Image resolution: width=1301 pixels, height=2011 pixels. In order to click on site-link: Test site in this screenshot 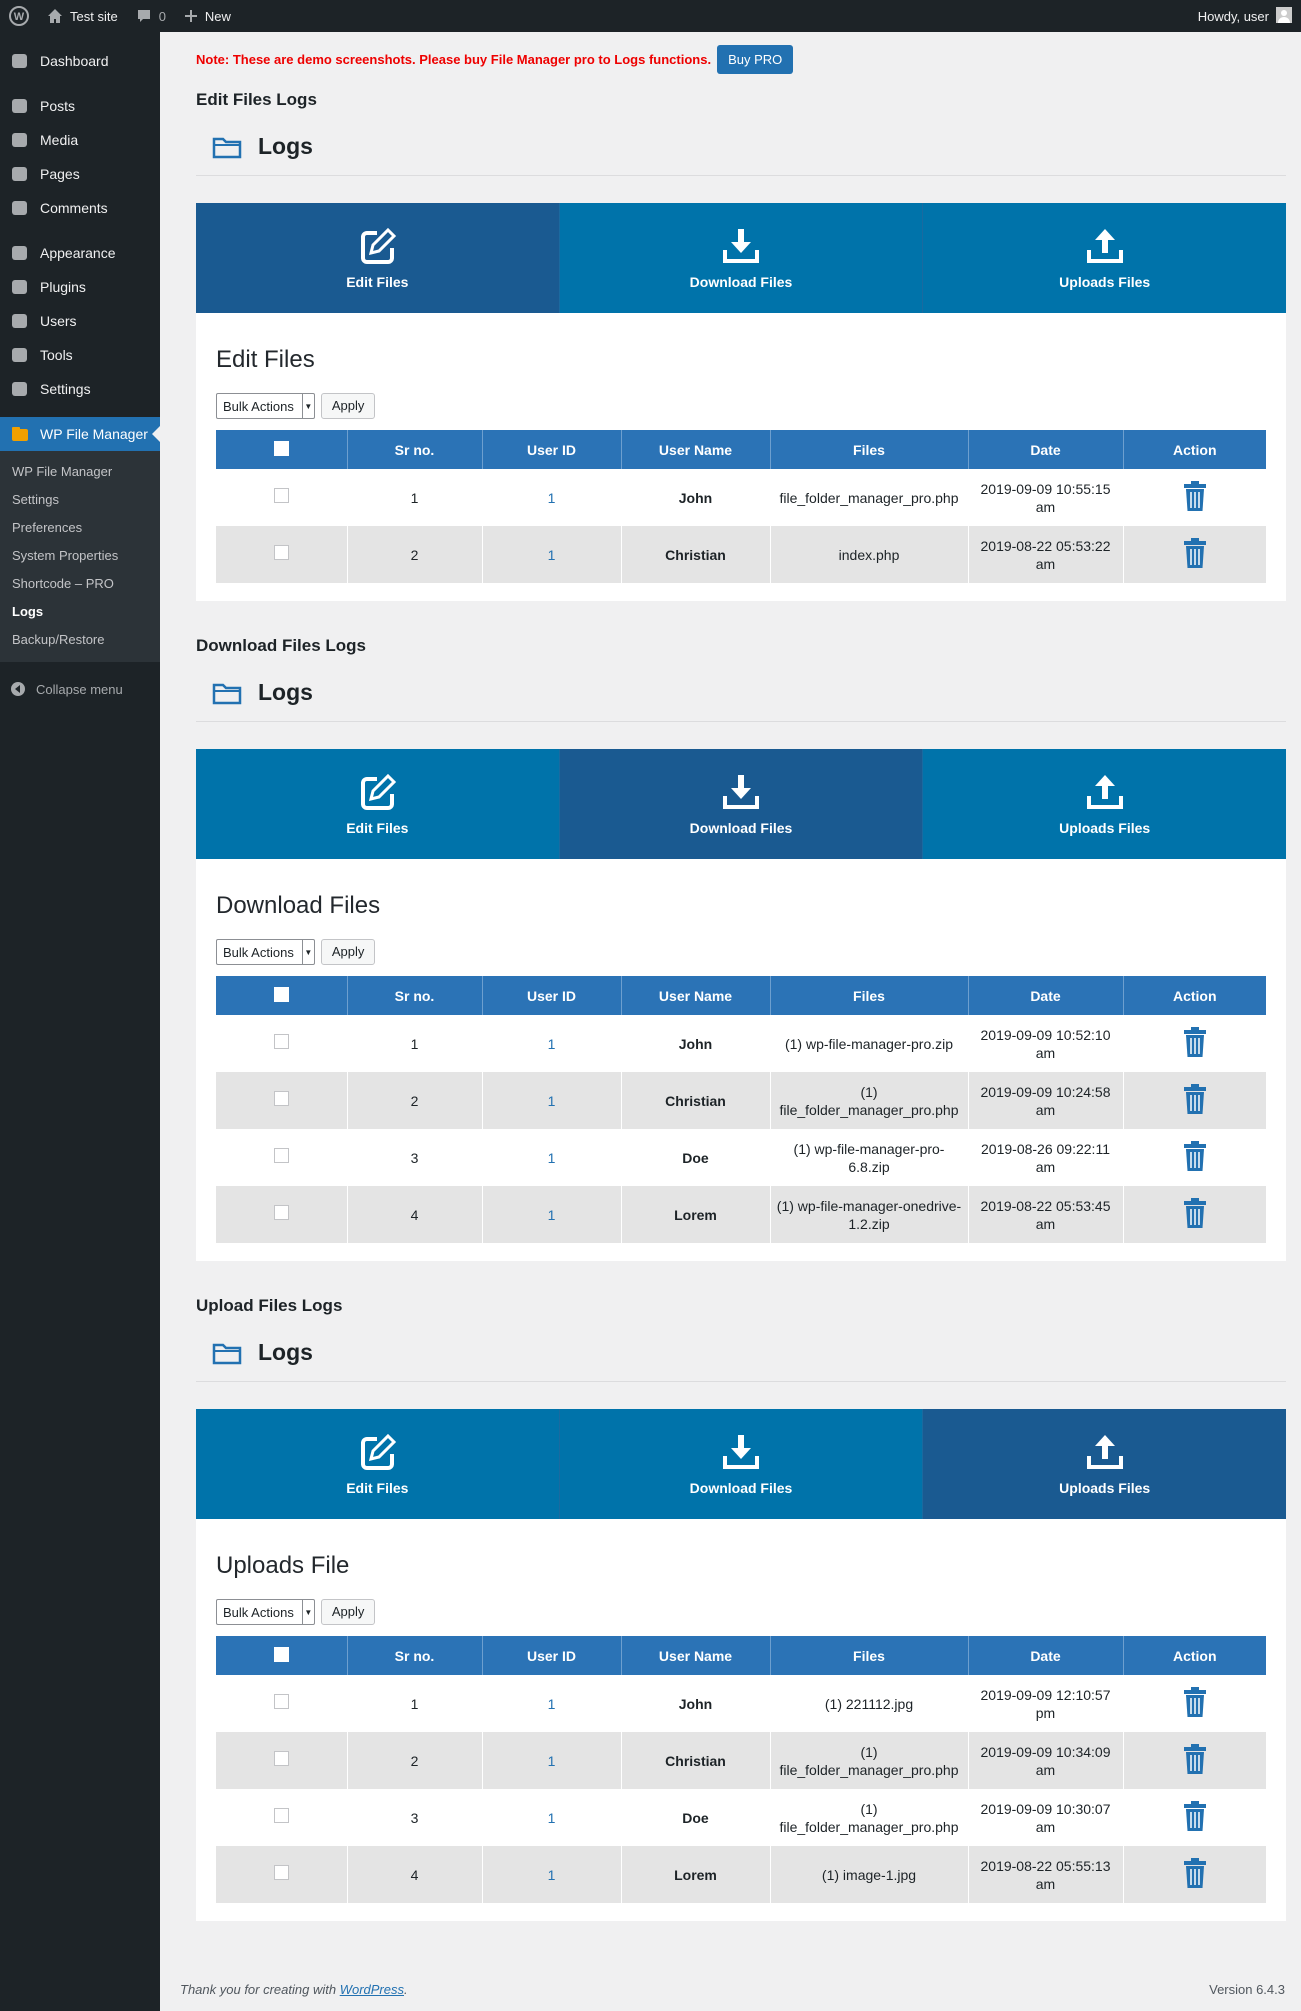, I will do `click(82, 16)`.